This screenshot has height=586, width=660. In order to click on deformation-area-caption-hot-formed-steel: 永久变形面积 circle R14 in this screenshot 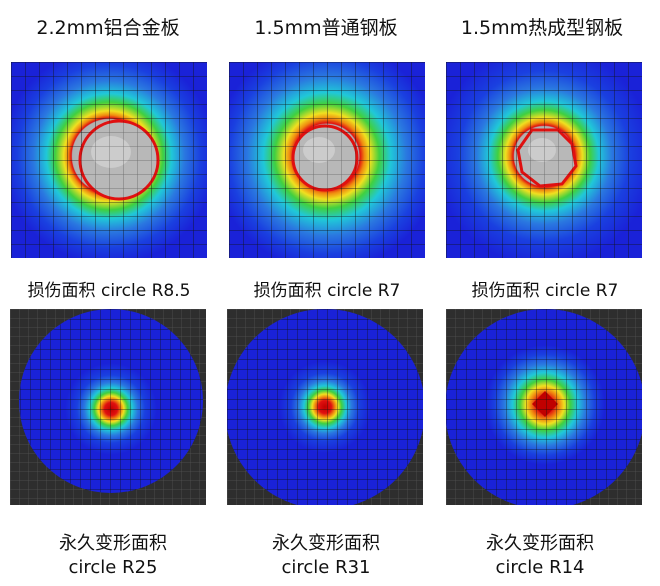, I will do `click(540, 556)`.